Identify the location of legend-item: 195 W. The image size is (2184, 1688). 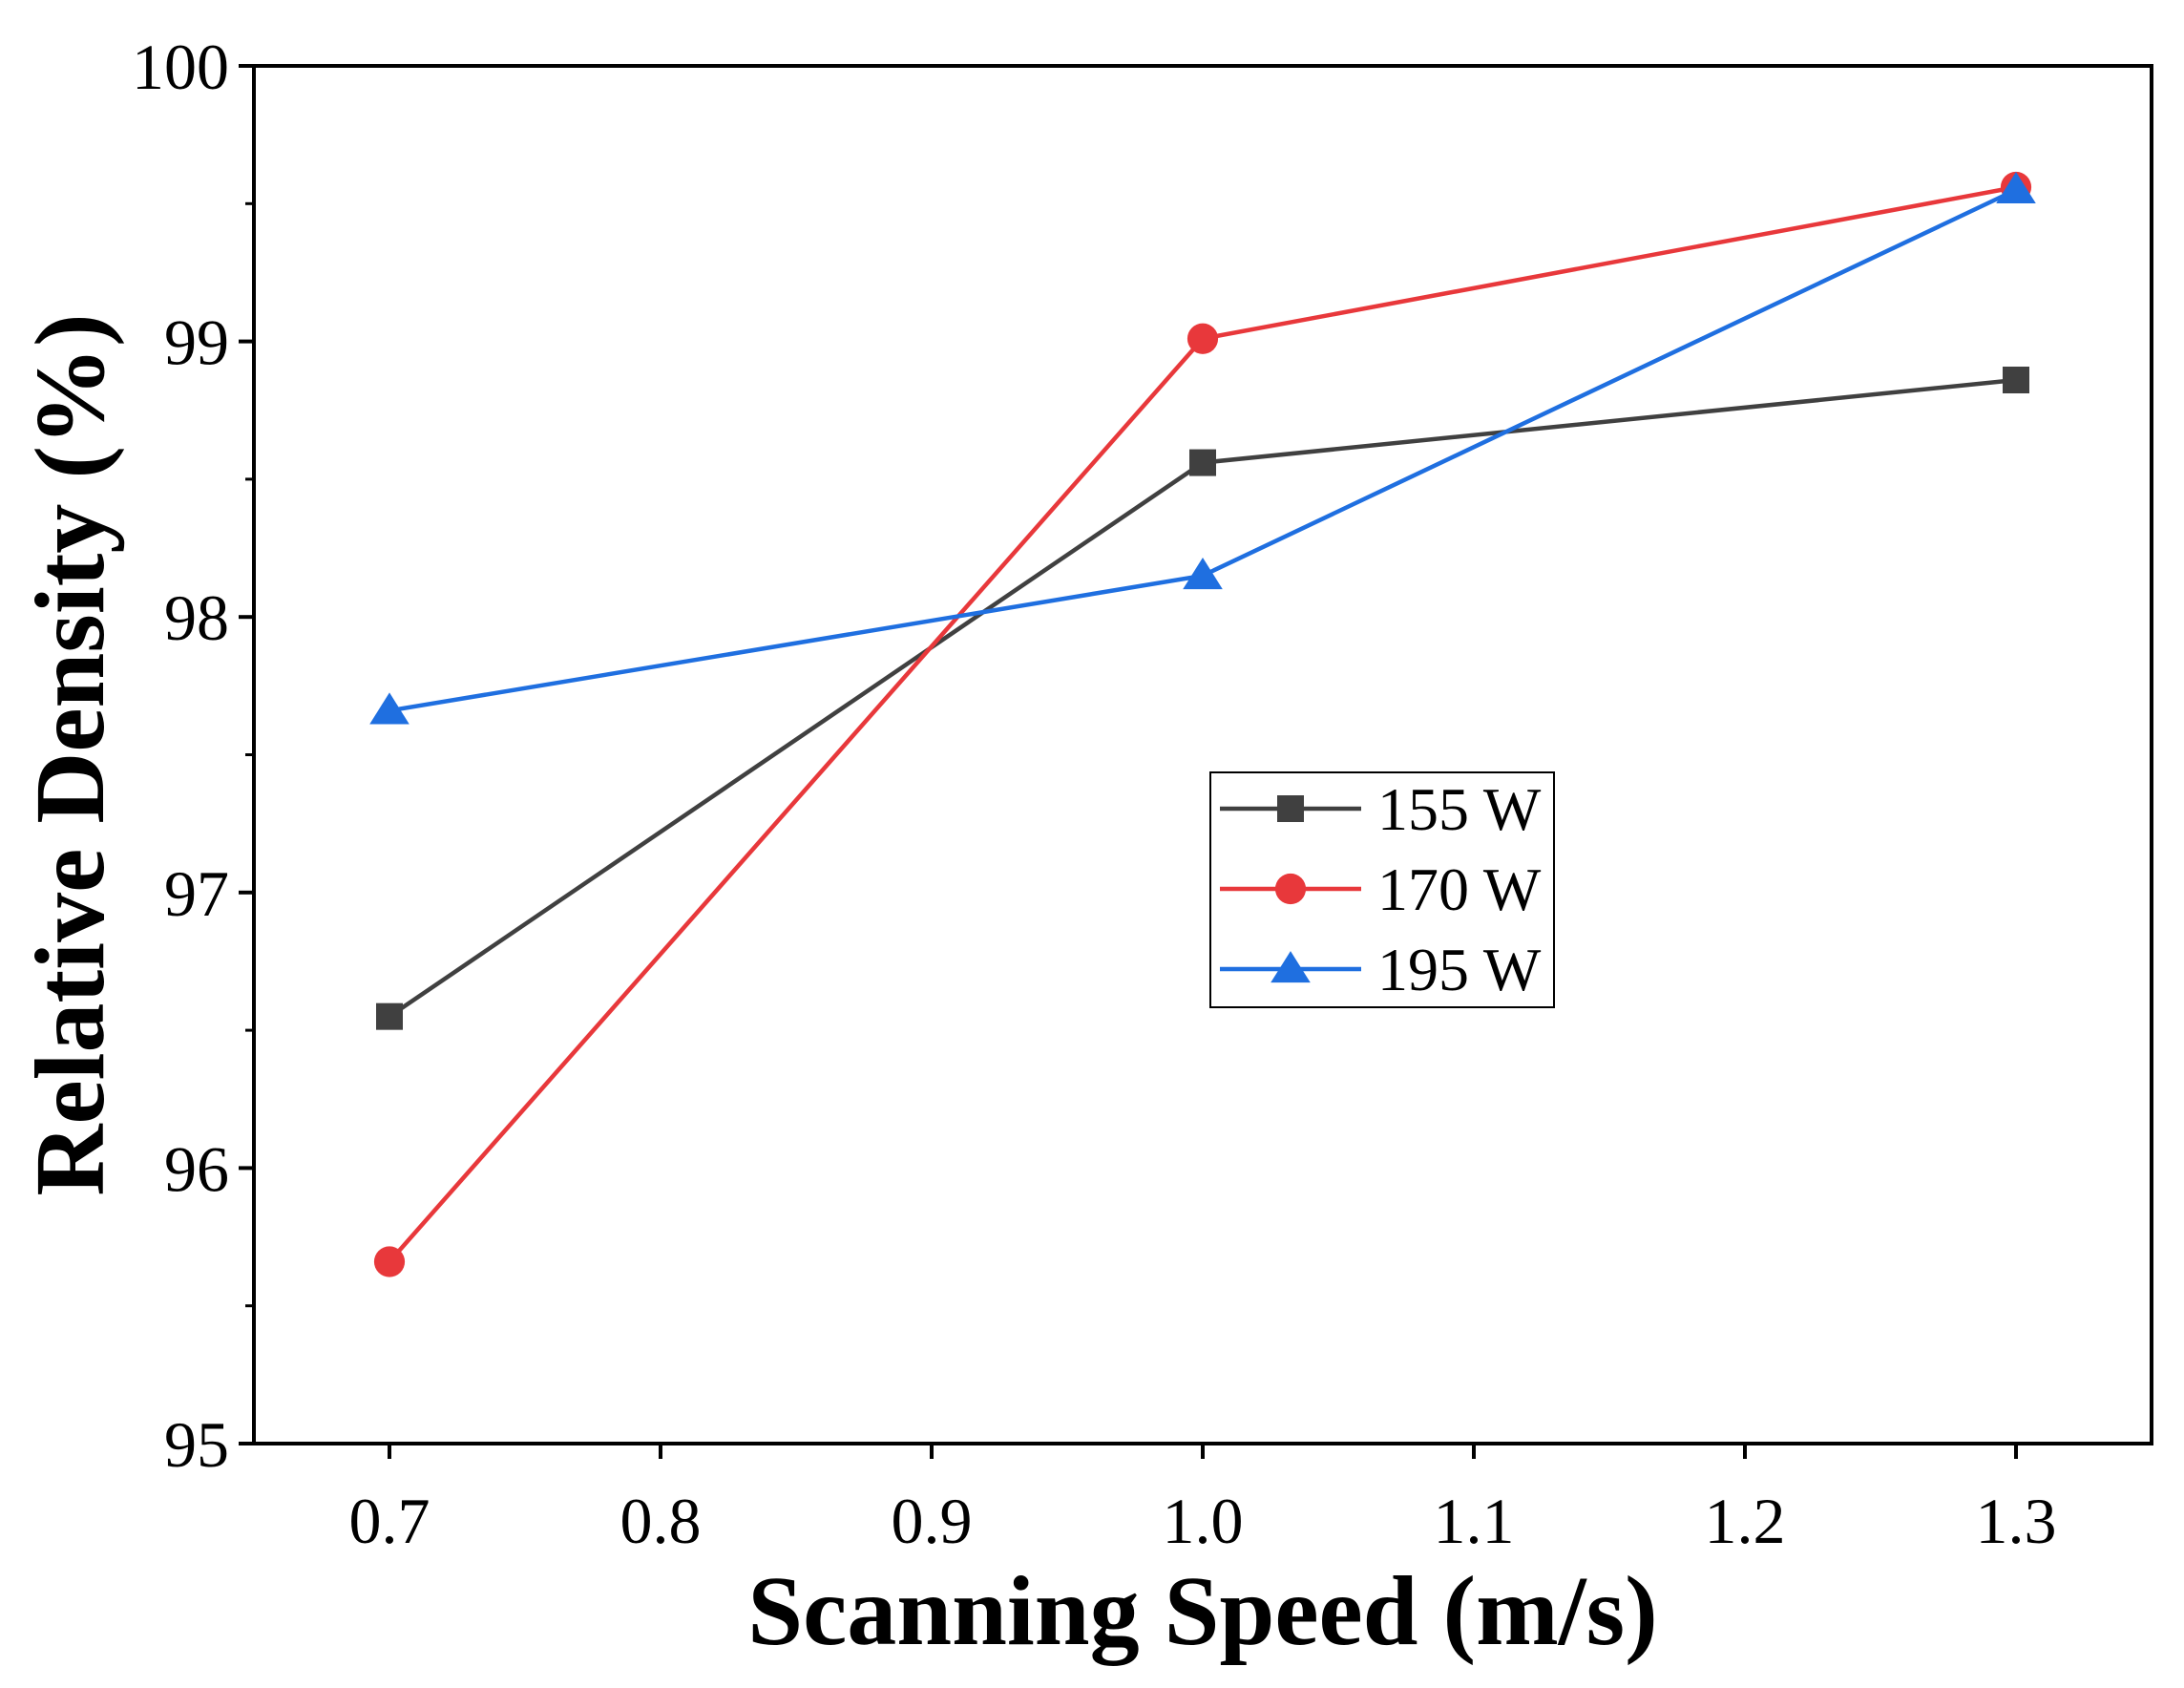
(1381, 970).